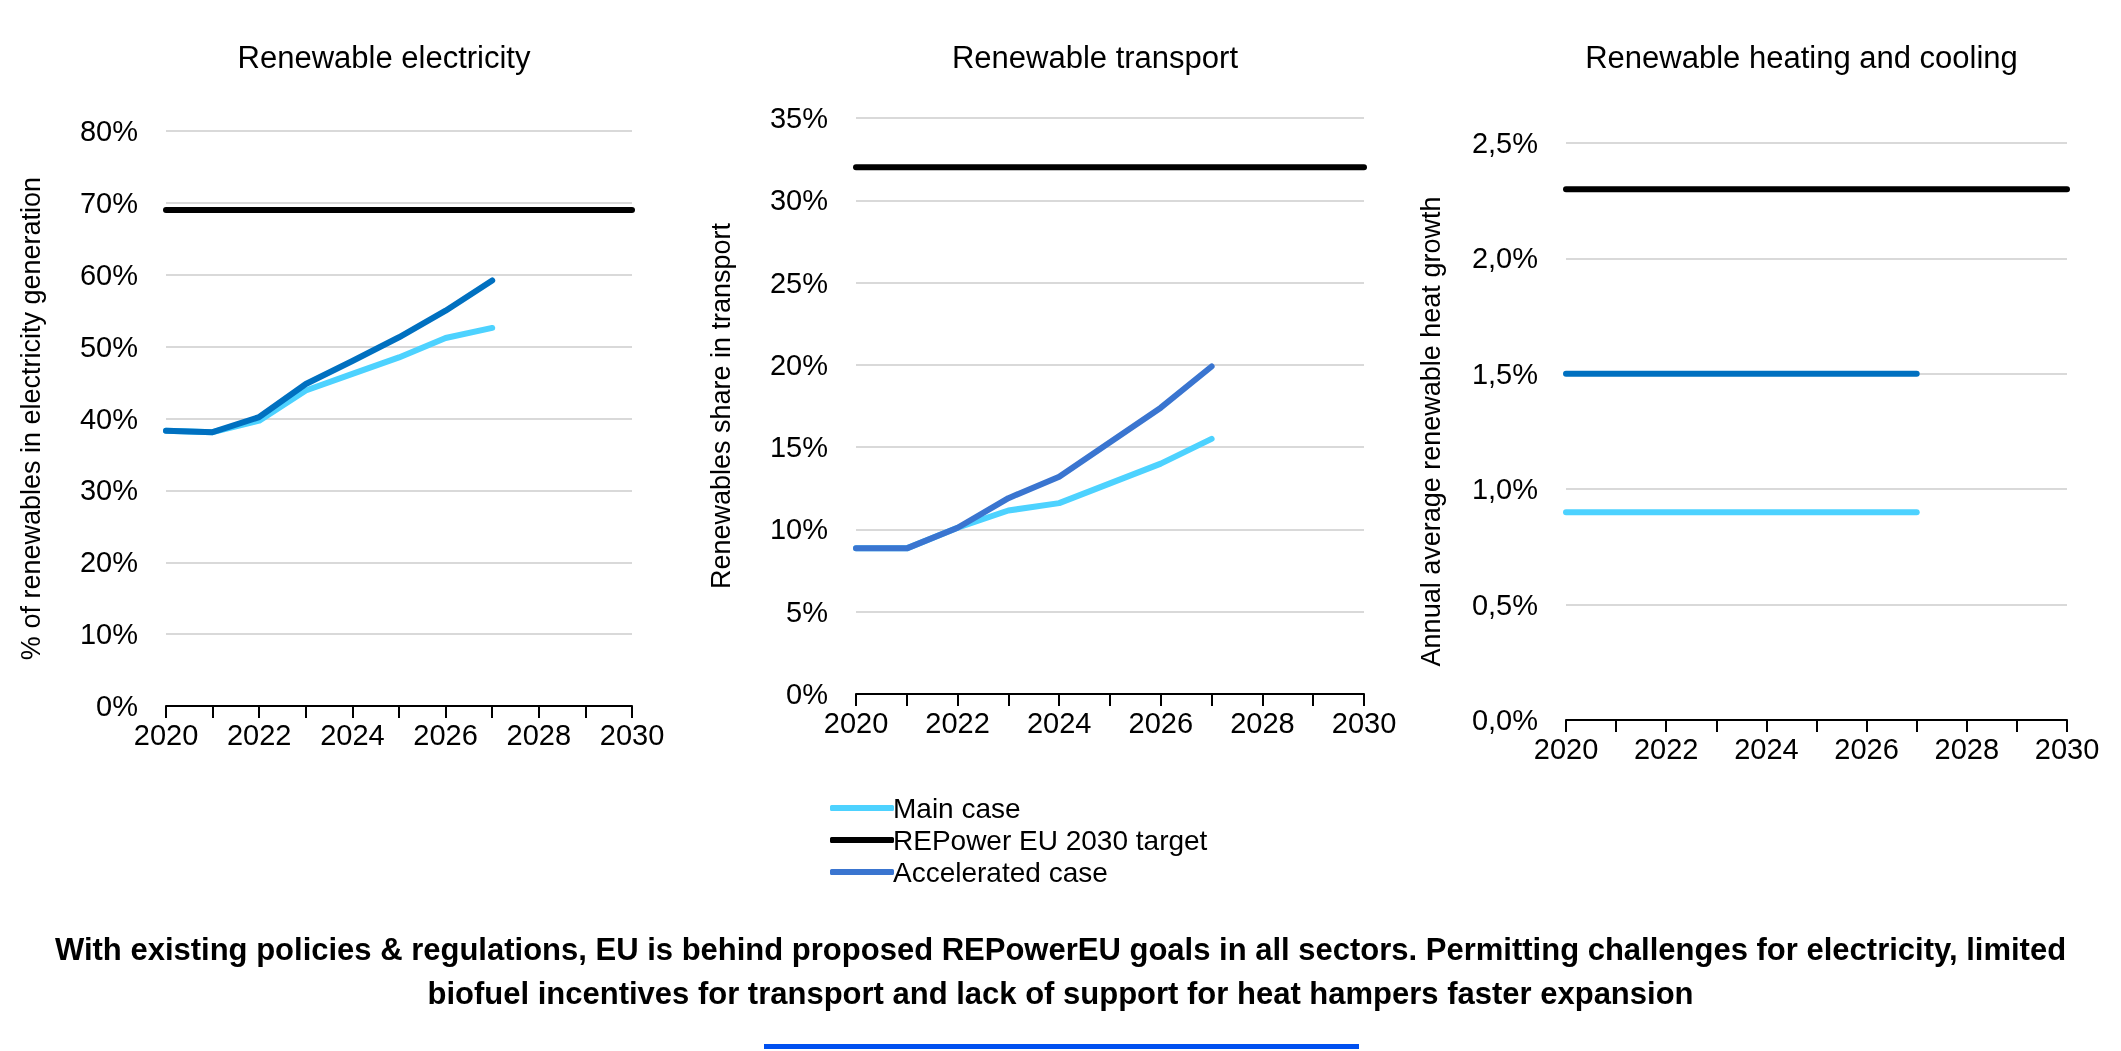  I want to click on y-tick-label: 70%, so click(108, 202).